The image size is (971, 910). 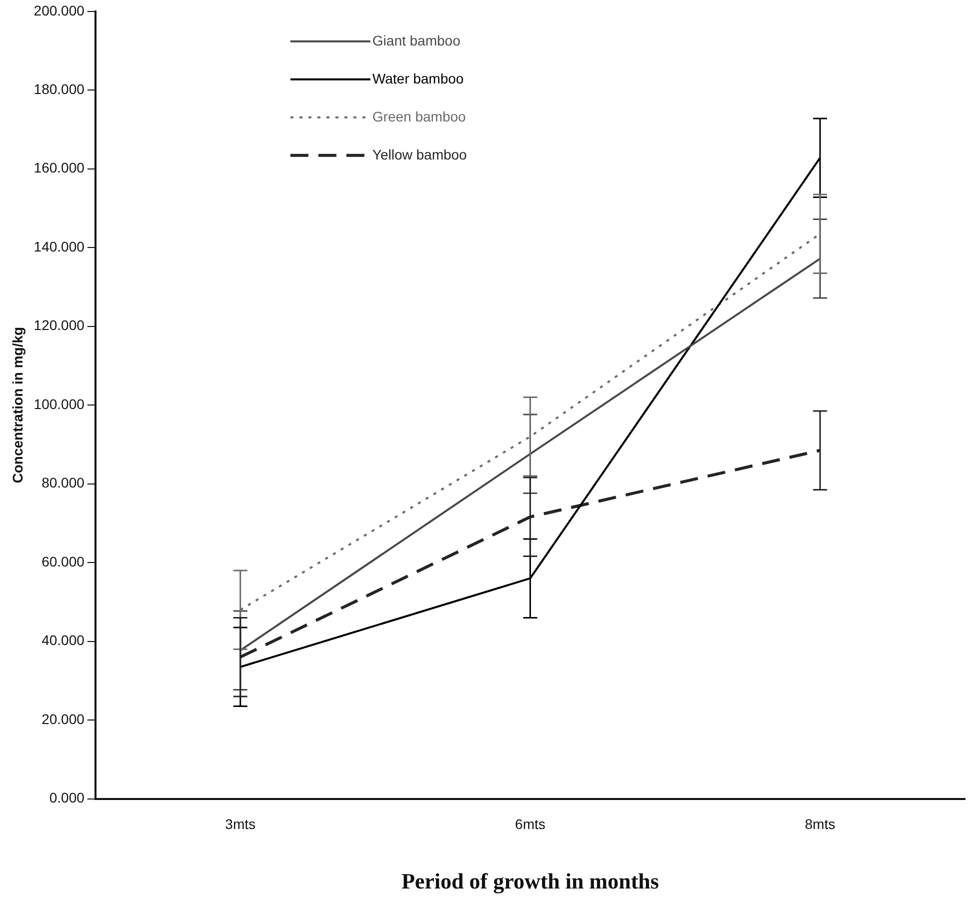 I want to click on x-tick-label: 8mts, so click(x=820, y=824).